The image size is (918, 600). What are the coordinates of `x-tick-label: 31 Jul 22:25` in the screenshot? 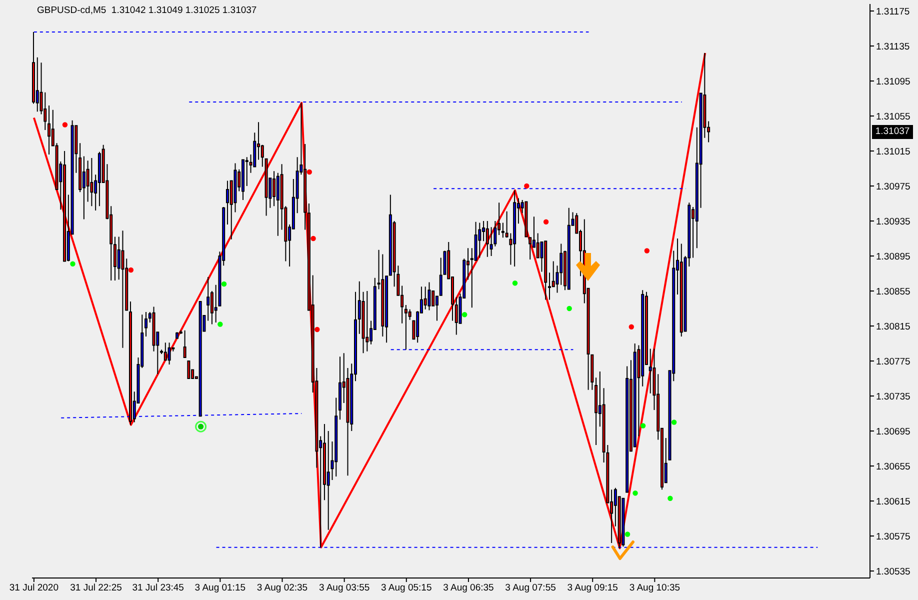 It's located at (96, 588).